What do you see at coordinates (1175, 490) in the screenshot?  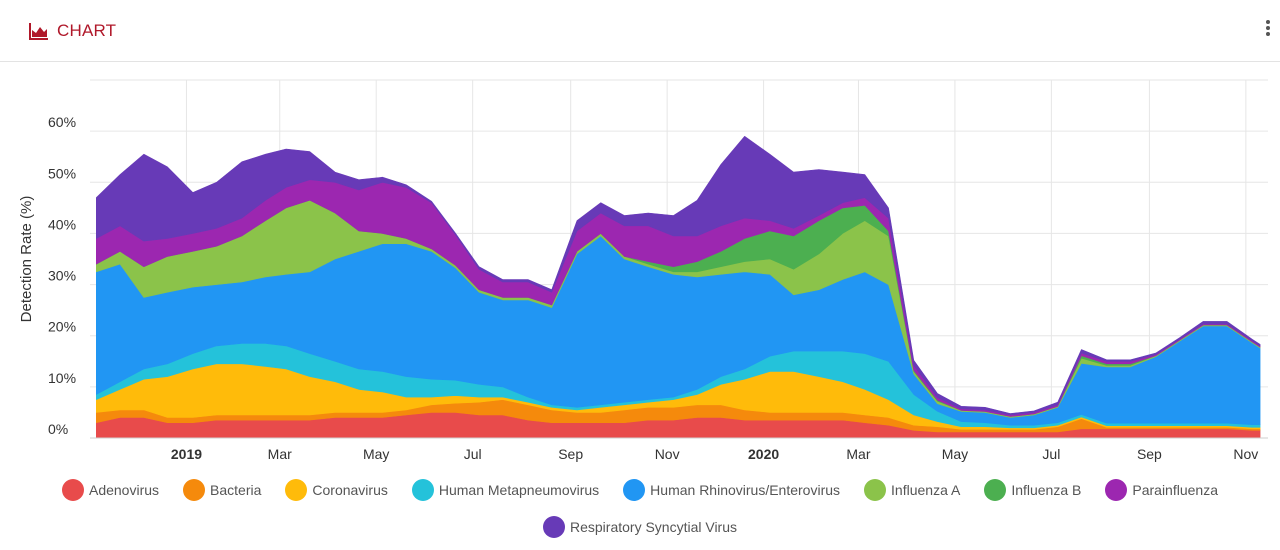 I see `legend-label: Parainfluenza` at bounding box center [1175, 490].